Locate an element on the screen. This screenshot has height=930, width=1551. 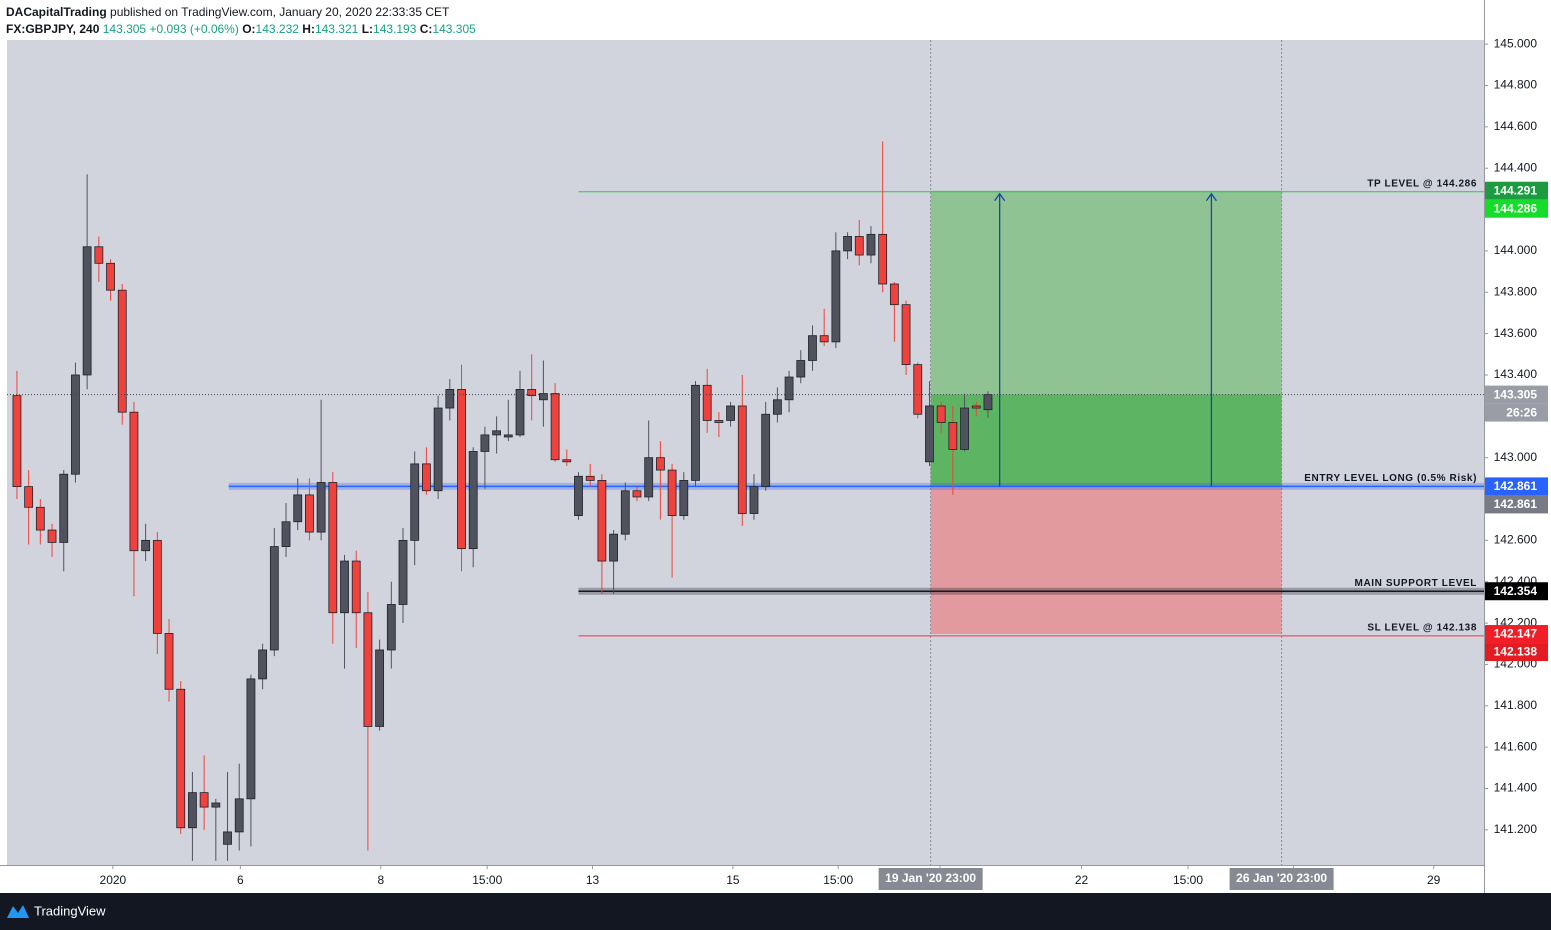
y-tick-label: 143.000 is located at coordinates (1516, 457).